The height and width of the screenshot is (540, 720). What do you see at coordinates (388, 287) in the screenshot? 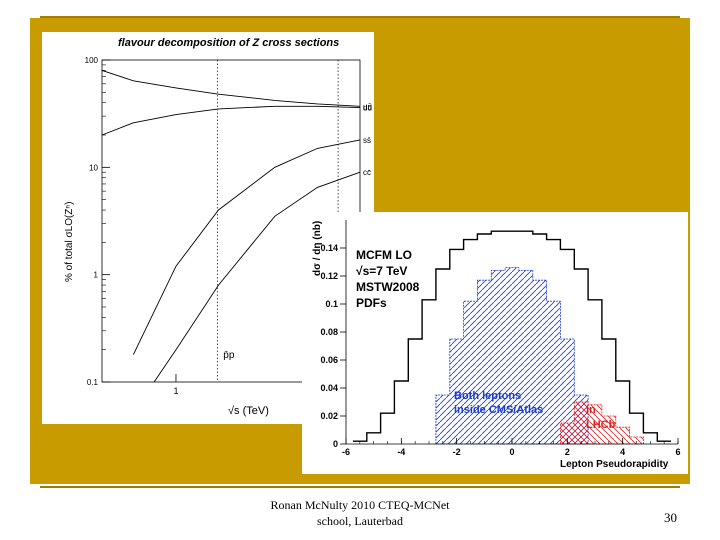
I see `legend-line-3: MSTW2008` at bounding box center [388, 287].